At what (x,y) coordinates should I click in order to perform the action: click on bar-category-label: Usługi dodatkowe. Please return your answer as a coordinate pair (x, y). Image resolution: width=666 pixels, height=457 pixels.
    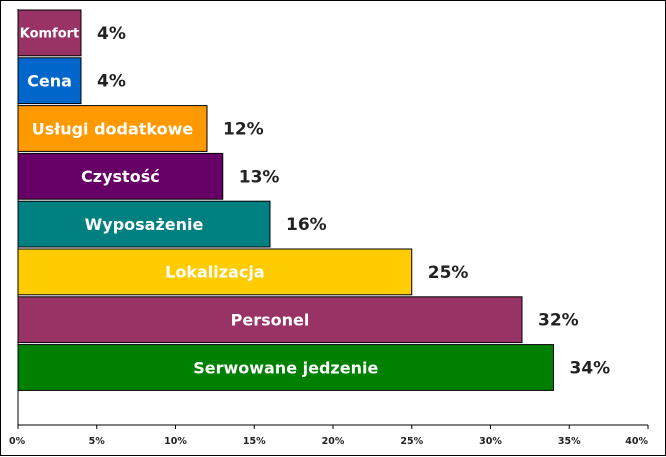
    Looking at the image, I should click on (113, 128).